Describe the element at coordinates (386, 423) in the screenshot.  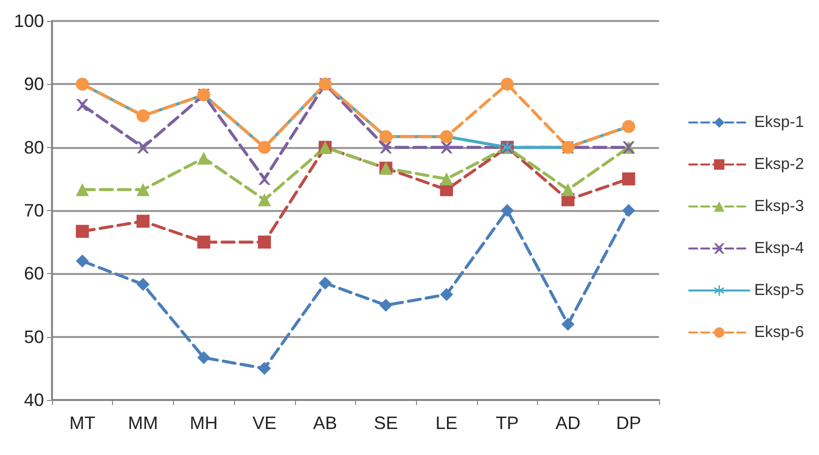
I see `x-tick-label: SE` at that location.